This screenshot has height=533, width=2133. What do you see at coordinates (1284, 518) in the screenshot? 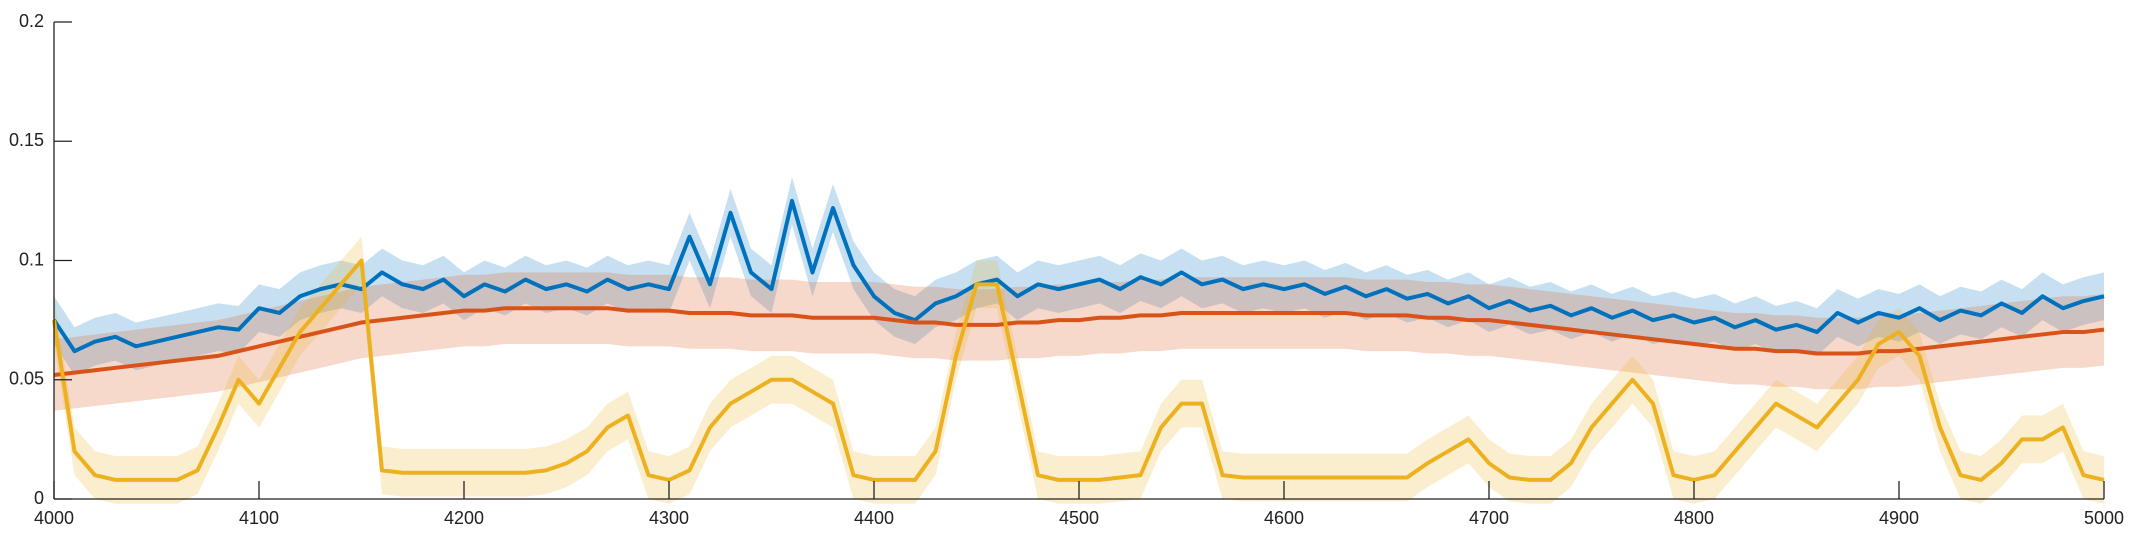
I see `x-tick-label: 4600` at bounding box center [1284, 518].